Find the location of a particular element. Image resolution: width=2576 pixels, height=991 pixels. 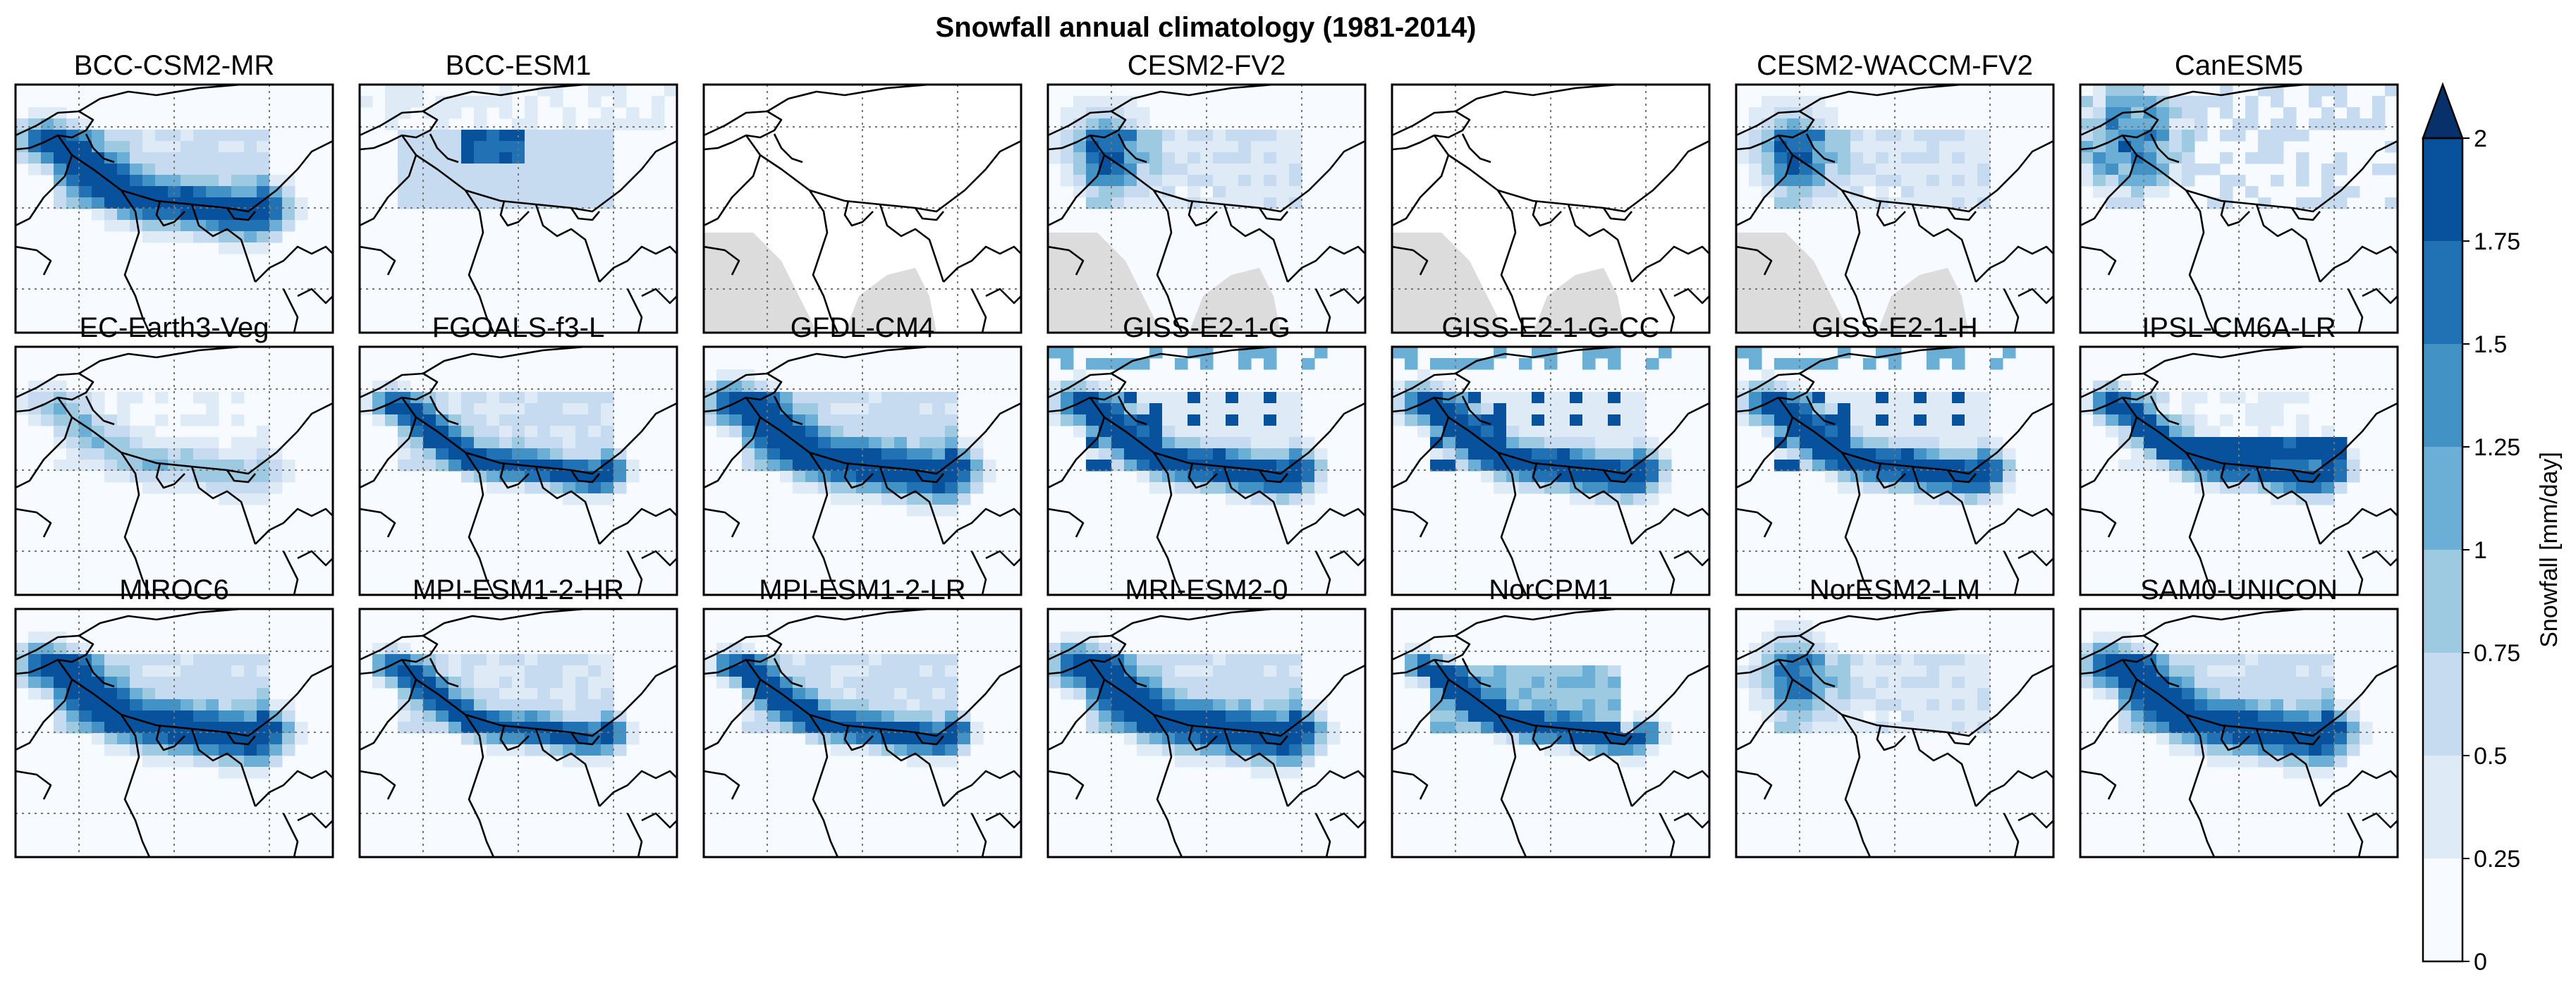

map-field is located at coordinates (1895, 733).